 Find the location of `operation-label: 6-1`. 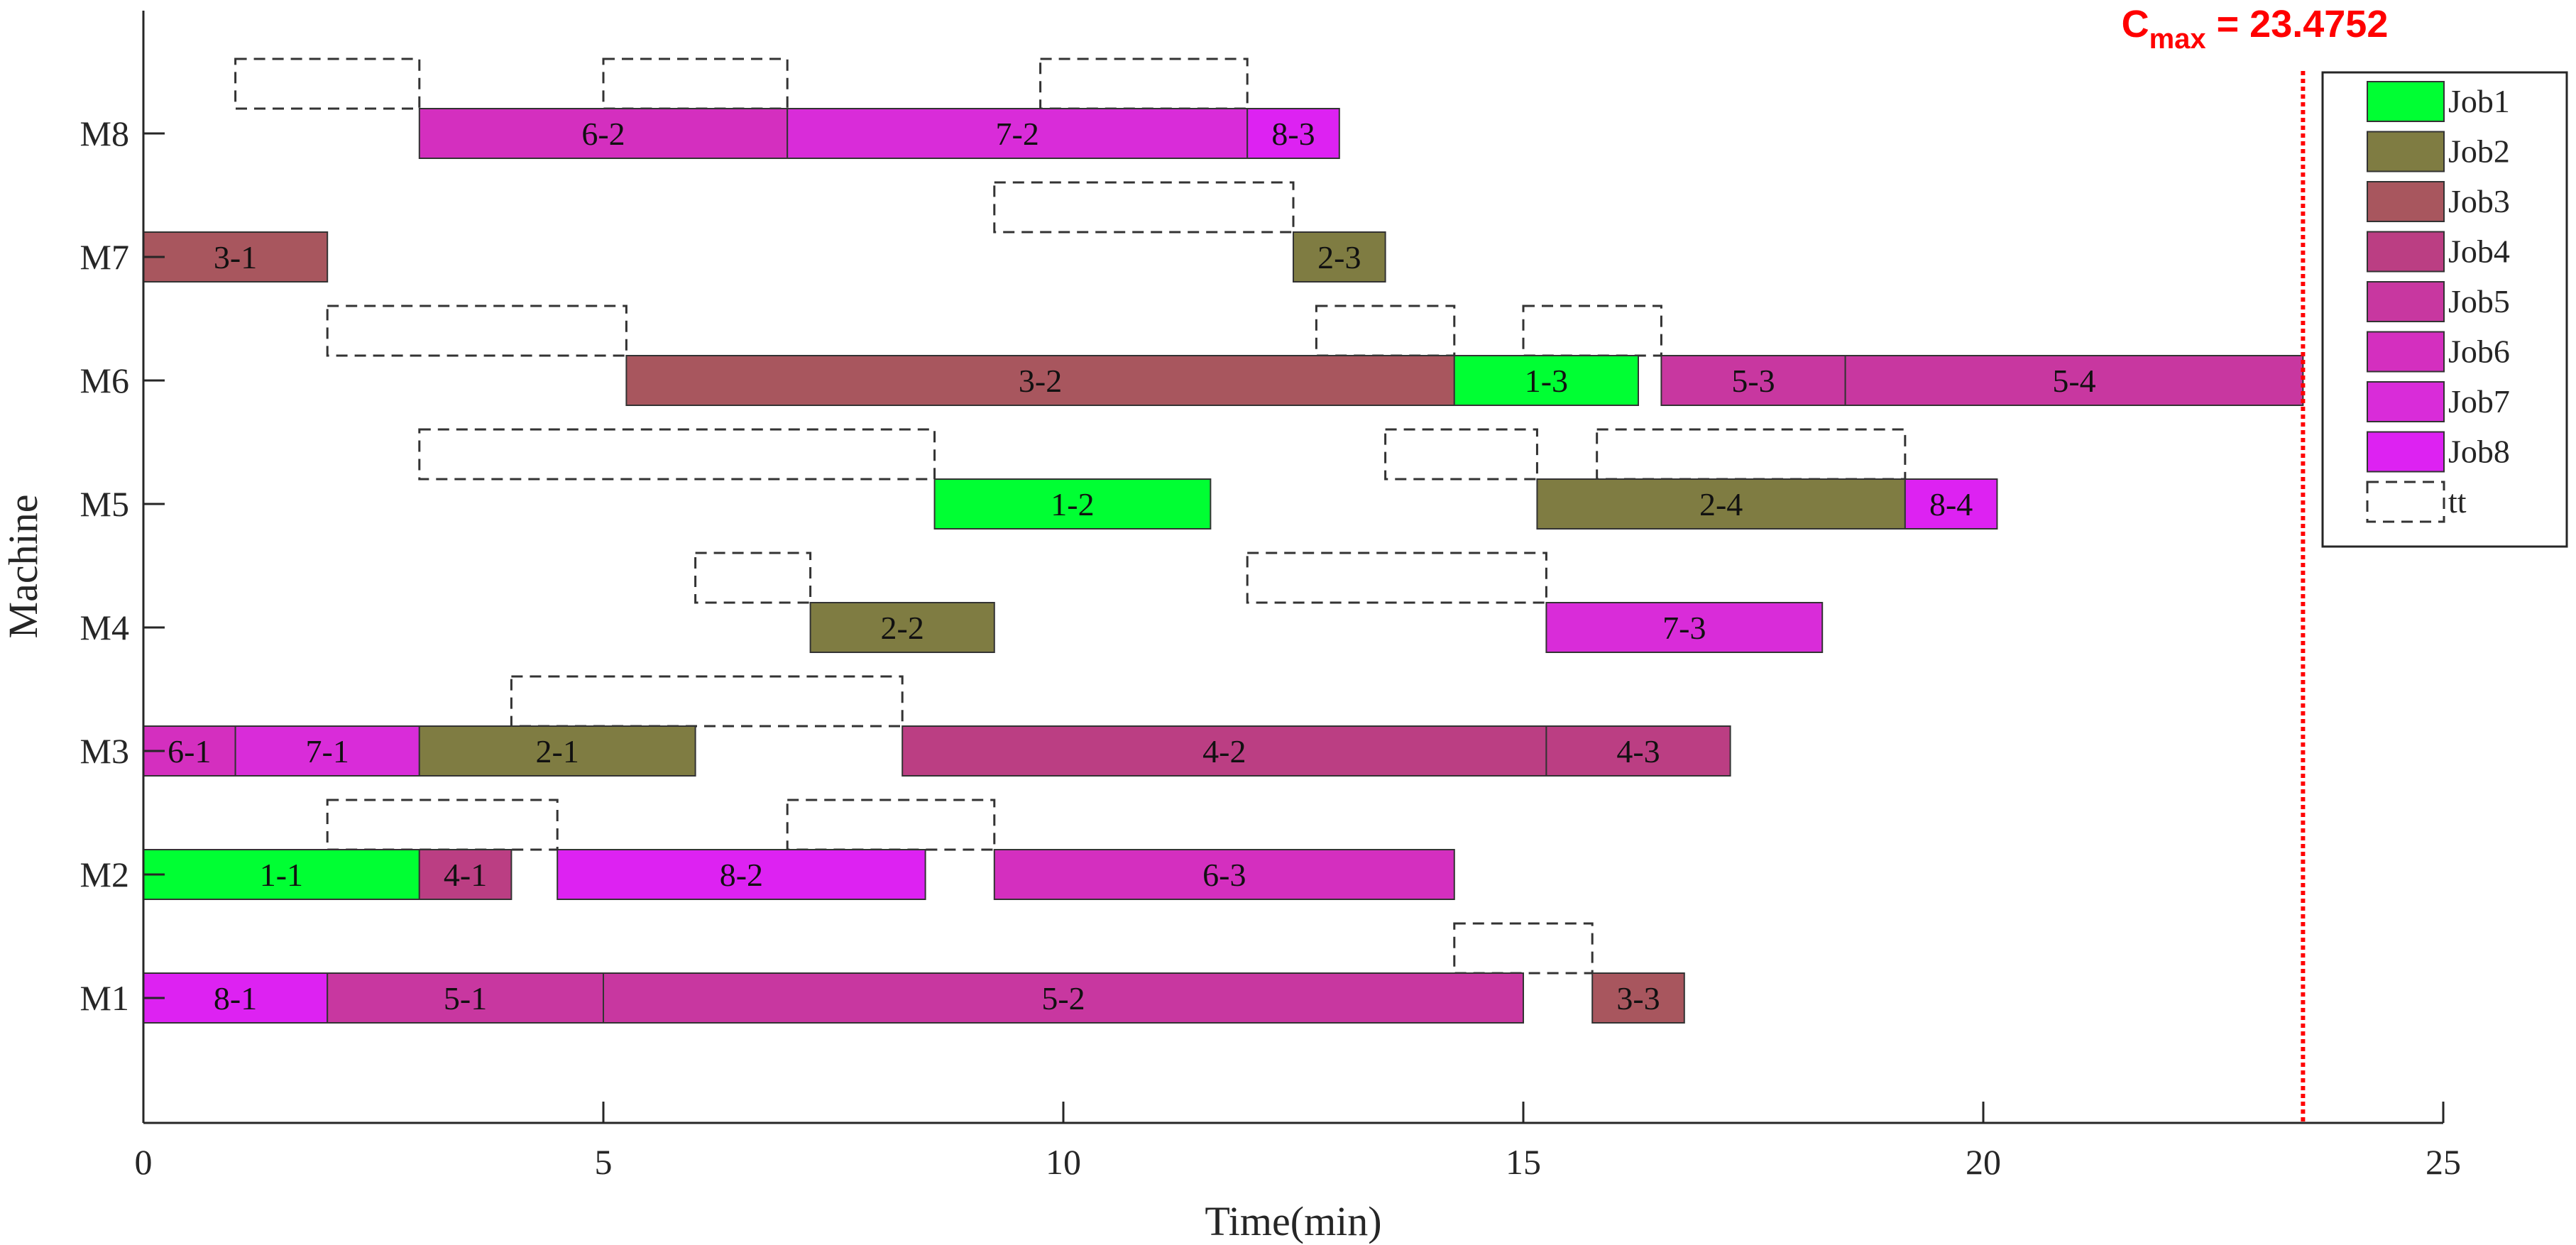

operation-label: 6-1 is located at coordinates (189, 751).